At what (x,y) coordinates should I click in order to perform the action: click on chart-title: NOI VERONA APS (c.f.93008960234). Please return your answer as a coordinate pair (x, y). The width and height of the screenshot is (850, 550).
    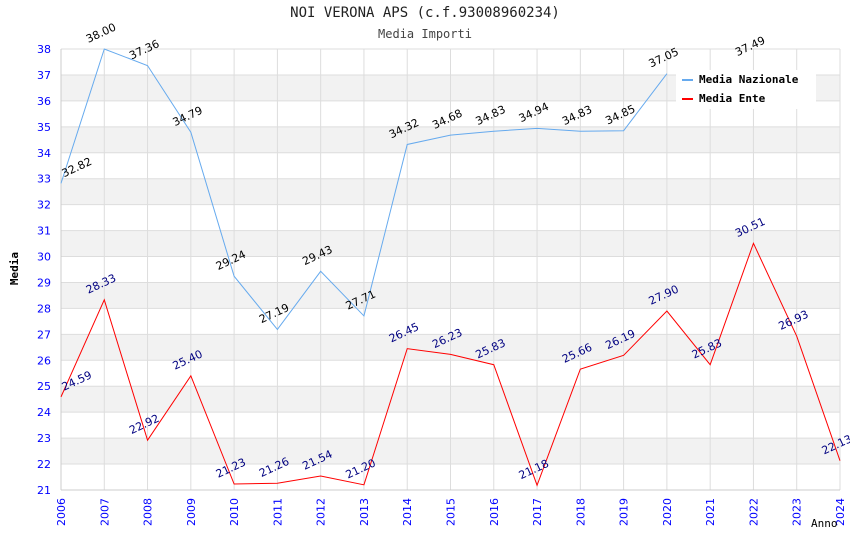
    Looking at the image, I should click on (425, 13).